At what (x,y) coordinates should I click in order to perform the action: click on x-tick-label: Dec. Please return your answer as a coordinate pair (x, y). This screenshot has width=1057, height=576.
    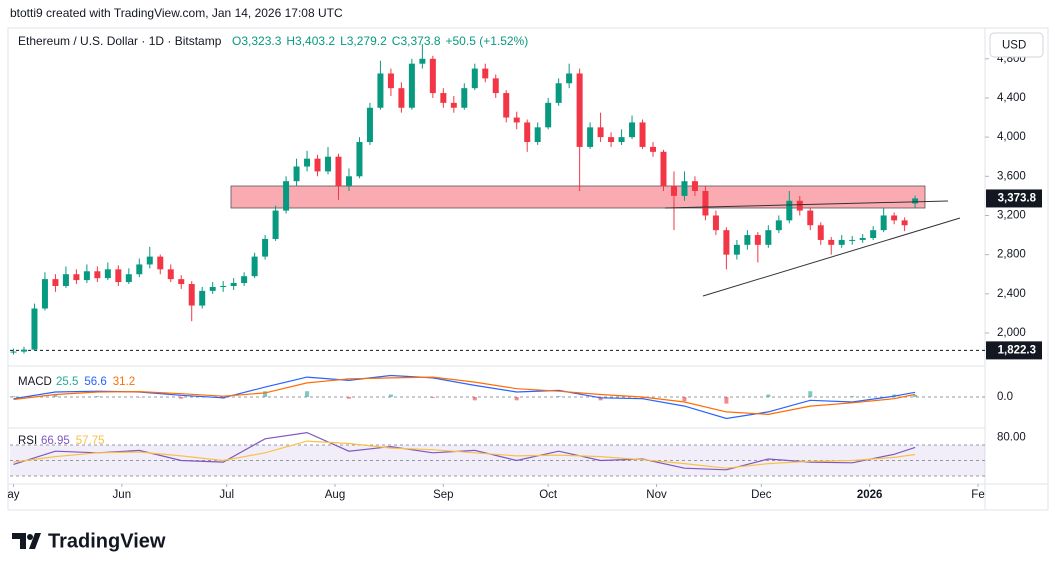
    Looking at the image, I should click on (761, 495).